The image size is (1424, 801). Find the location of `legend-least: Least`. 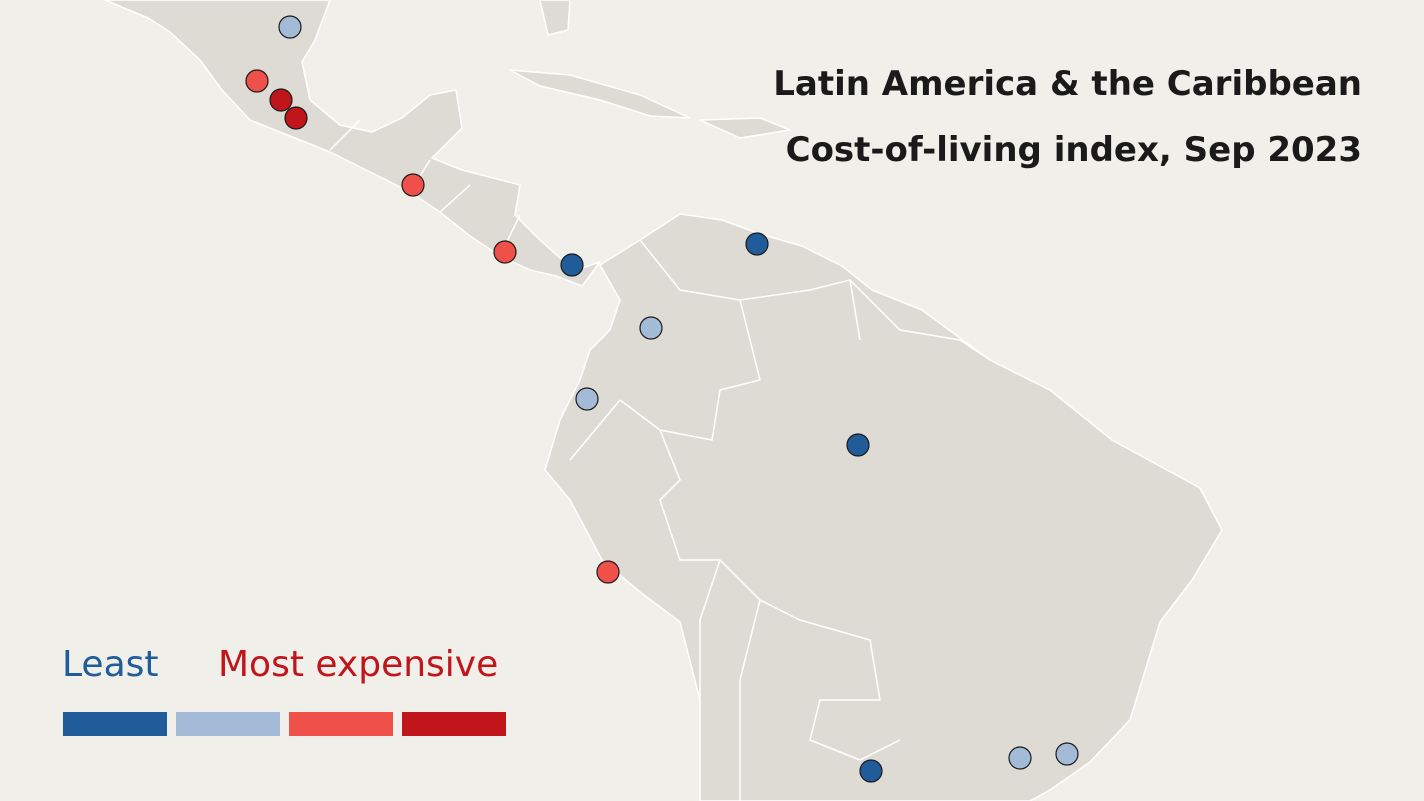

legend-least: Least is located at coordinates (110, 664).